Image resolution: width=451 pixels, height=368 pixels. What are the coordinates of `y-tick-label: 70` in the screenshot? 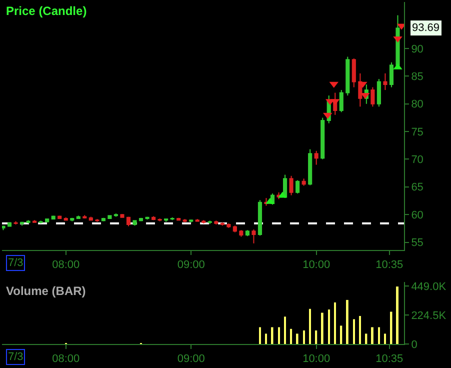 It's located at (417, 160).